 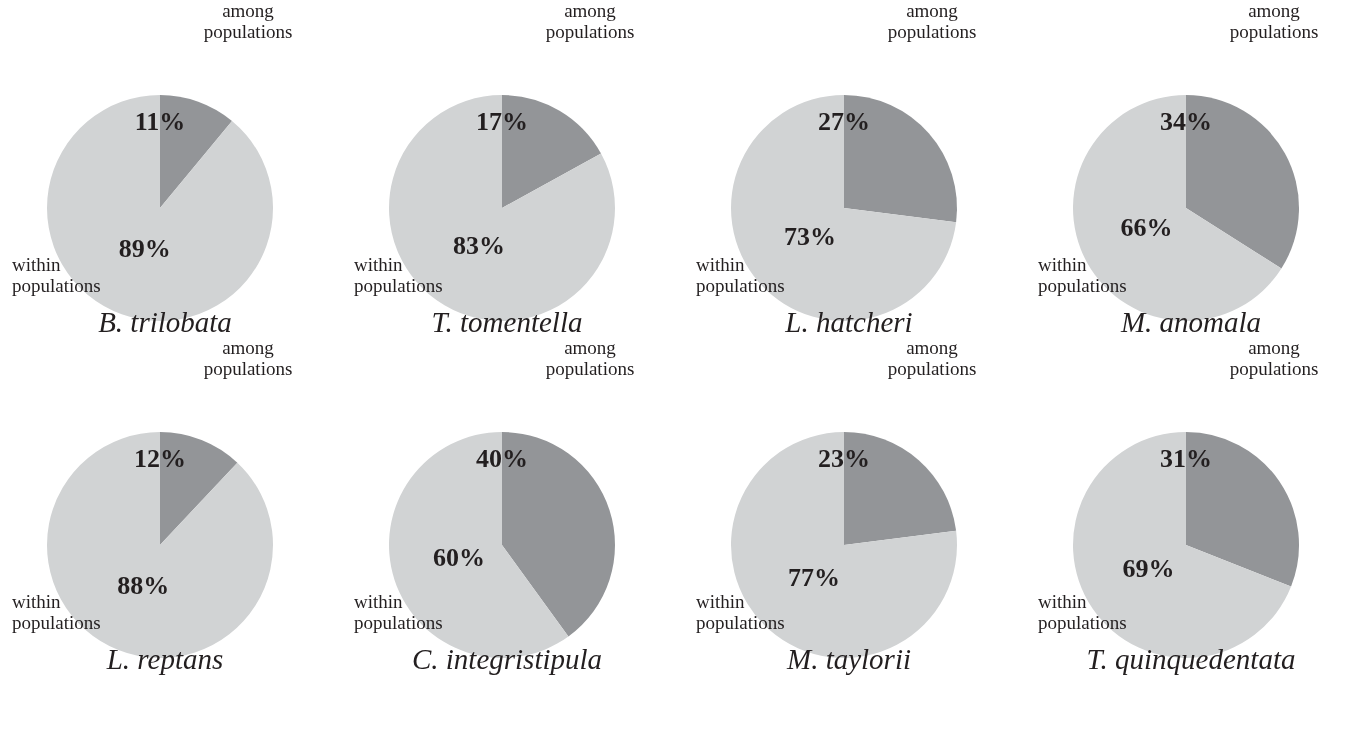 What do you see at coordinates (849, 322) in the screenshot?
I see `text: L. hatcheri` at bounding box center [849, 322].